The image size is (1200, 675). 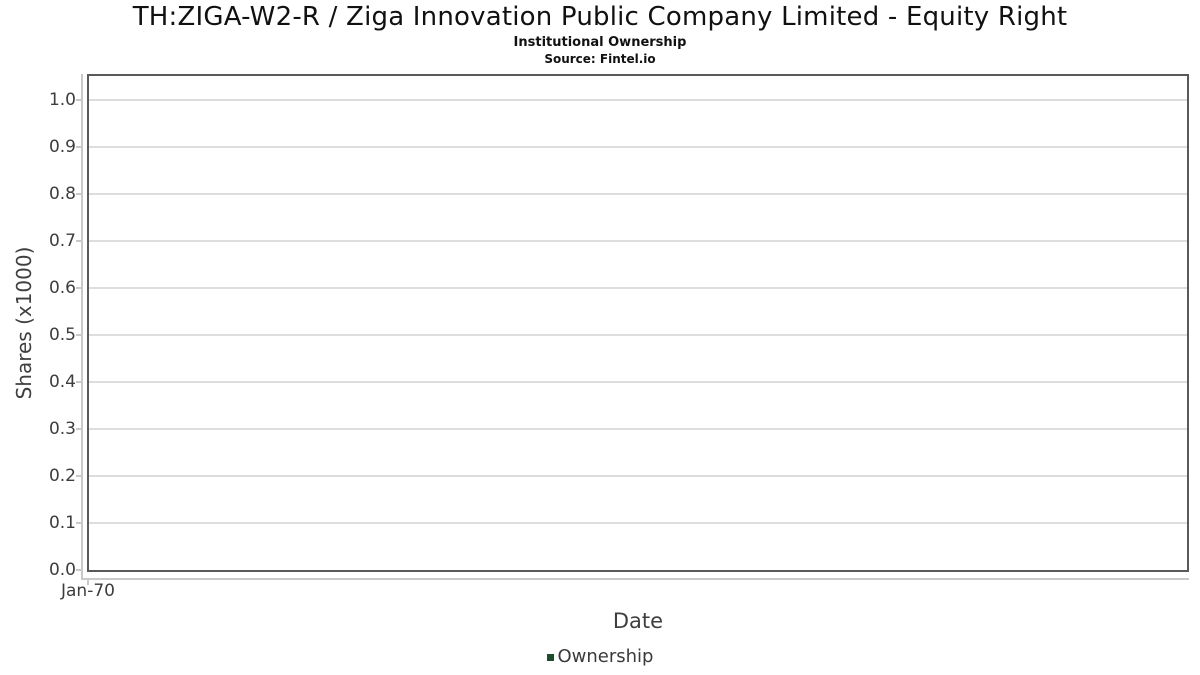 I want to click on y-tick-label: 0.6, so click(x=62, y=287).